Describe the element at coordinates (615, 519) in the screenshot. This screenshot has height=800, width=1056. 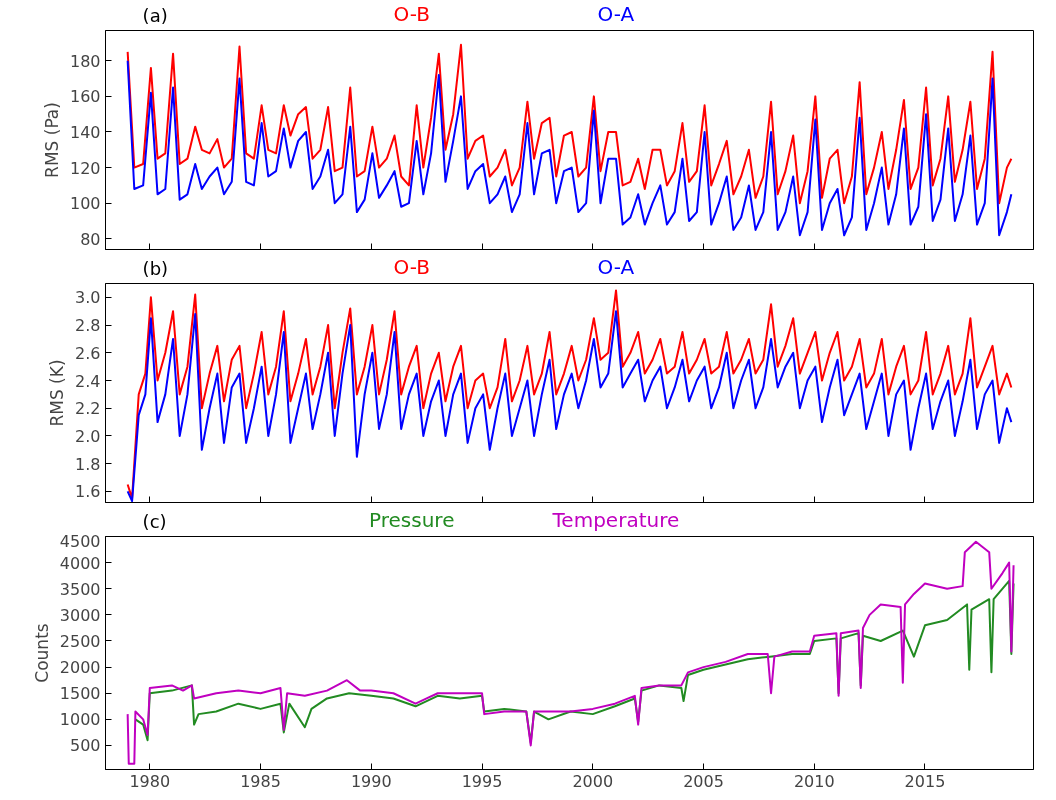
I see `text: Temperature` at that location.